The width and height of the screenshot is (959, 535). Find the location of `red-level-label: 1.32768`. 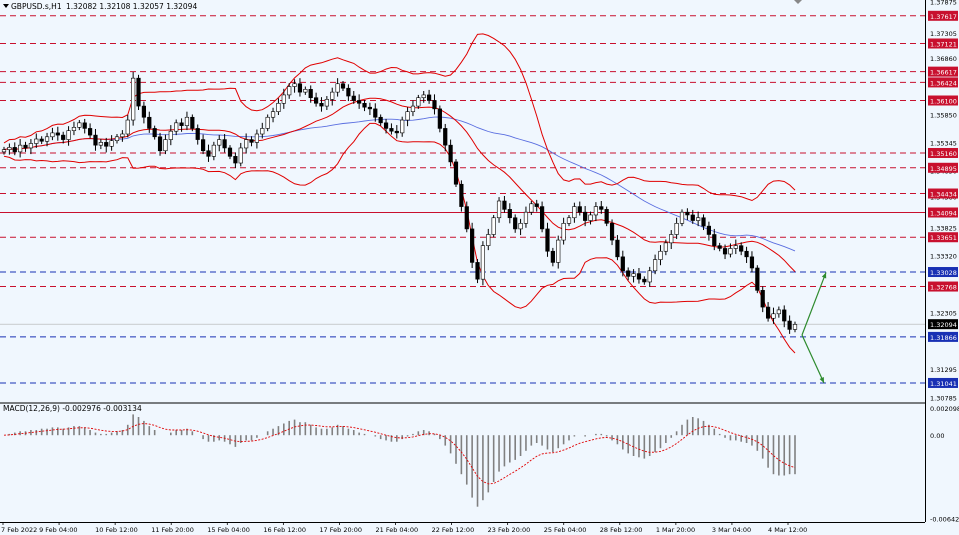

red-level-label: 1.32768 is located at coordinates (943, 288).